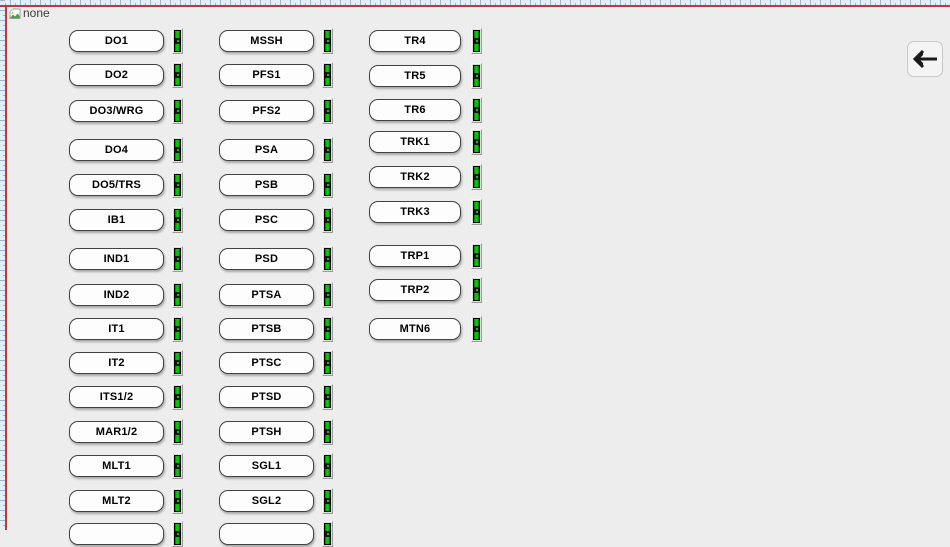 This screenshot has width=950, height=547. I want to click on status-toggle-trk3, so click(476, 212).